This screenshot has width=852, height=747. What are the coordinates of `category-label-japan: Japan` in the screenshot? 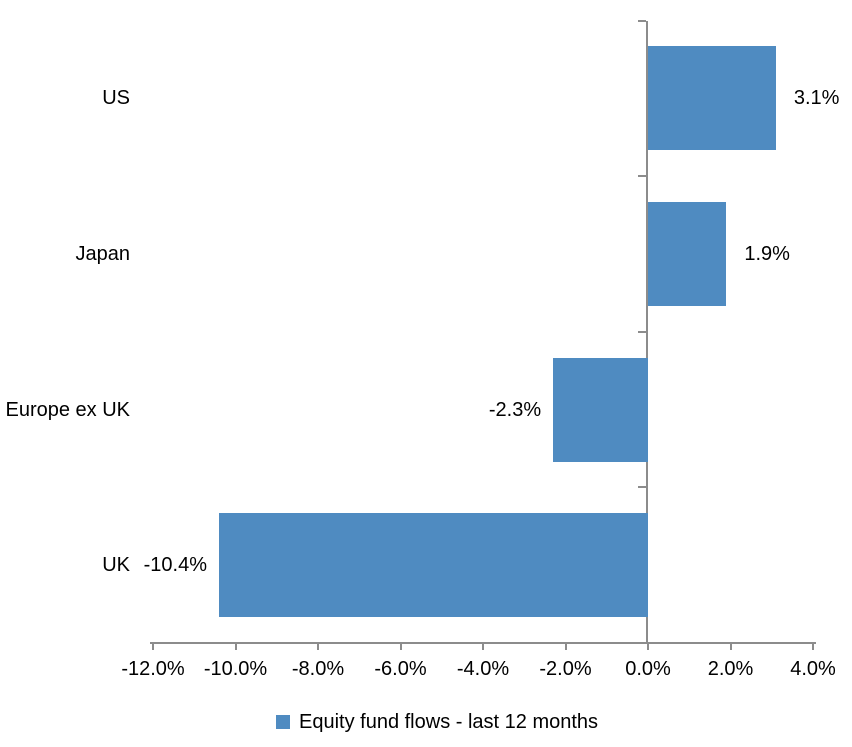 It's located at (103, 253).